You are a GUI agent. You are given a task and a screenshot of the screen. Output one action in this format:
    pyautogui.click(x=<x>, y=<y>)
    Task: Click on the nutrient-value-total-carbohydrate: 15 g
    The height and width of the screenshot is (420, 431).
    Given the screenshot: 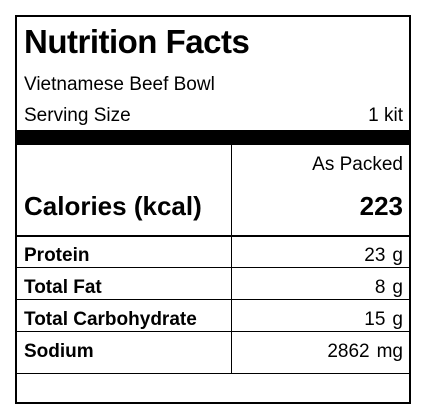 What is the action you would take?
    pyautogui.click(x=383, y=319)
    